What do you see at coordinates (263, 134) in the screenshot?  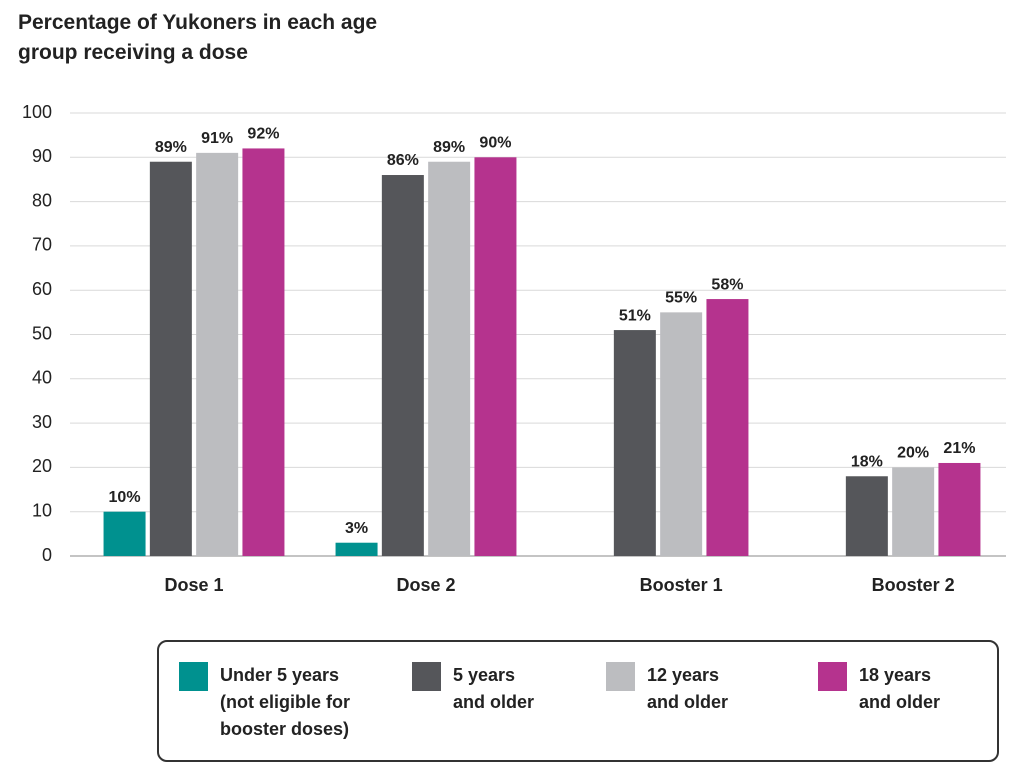 I see `data-label: 92%` at bounding box center [263, 134].